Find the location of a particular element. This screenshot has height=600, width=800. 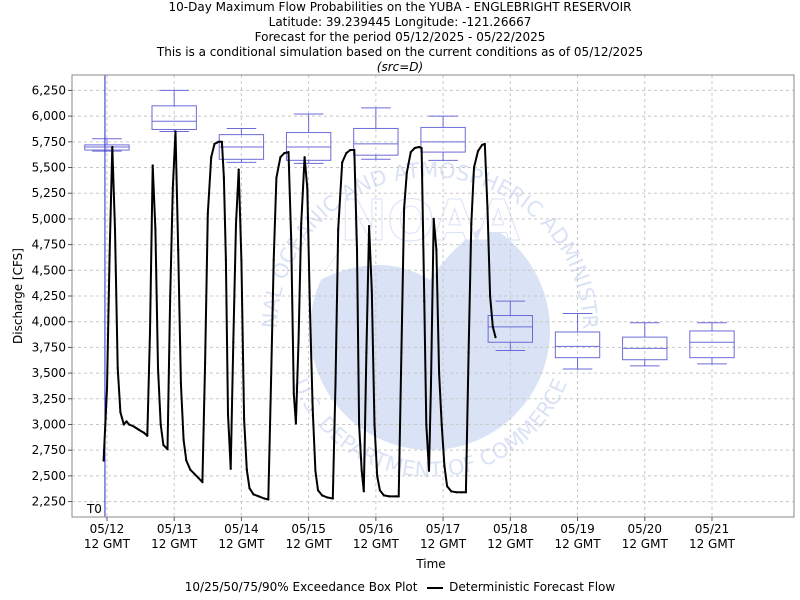

chart-subtitle-source: (src=D) is located at coordinates (400, 67).